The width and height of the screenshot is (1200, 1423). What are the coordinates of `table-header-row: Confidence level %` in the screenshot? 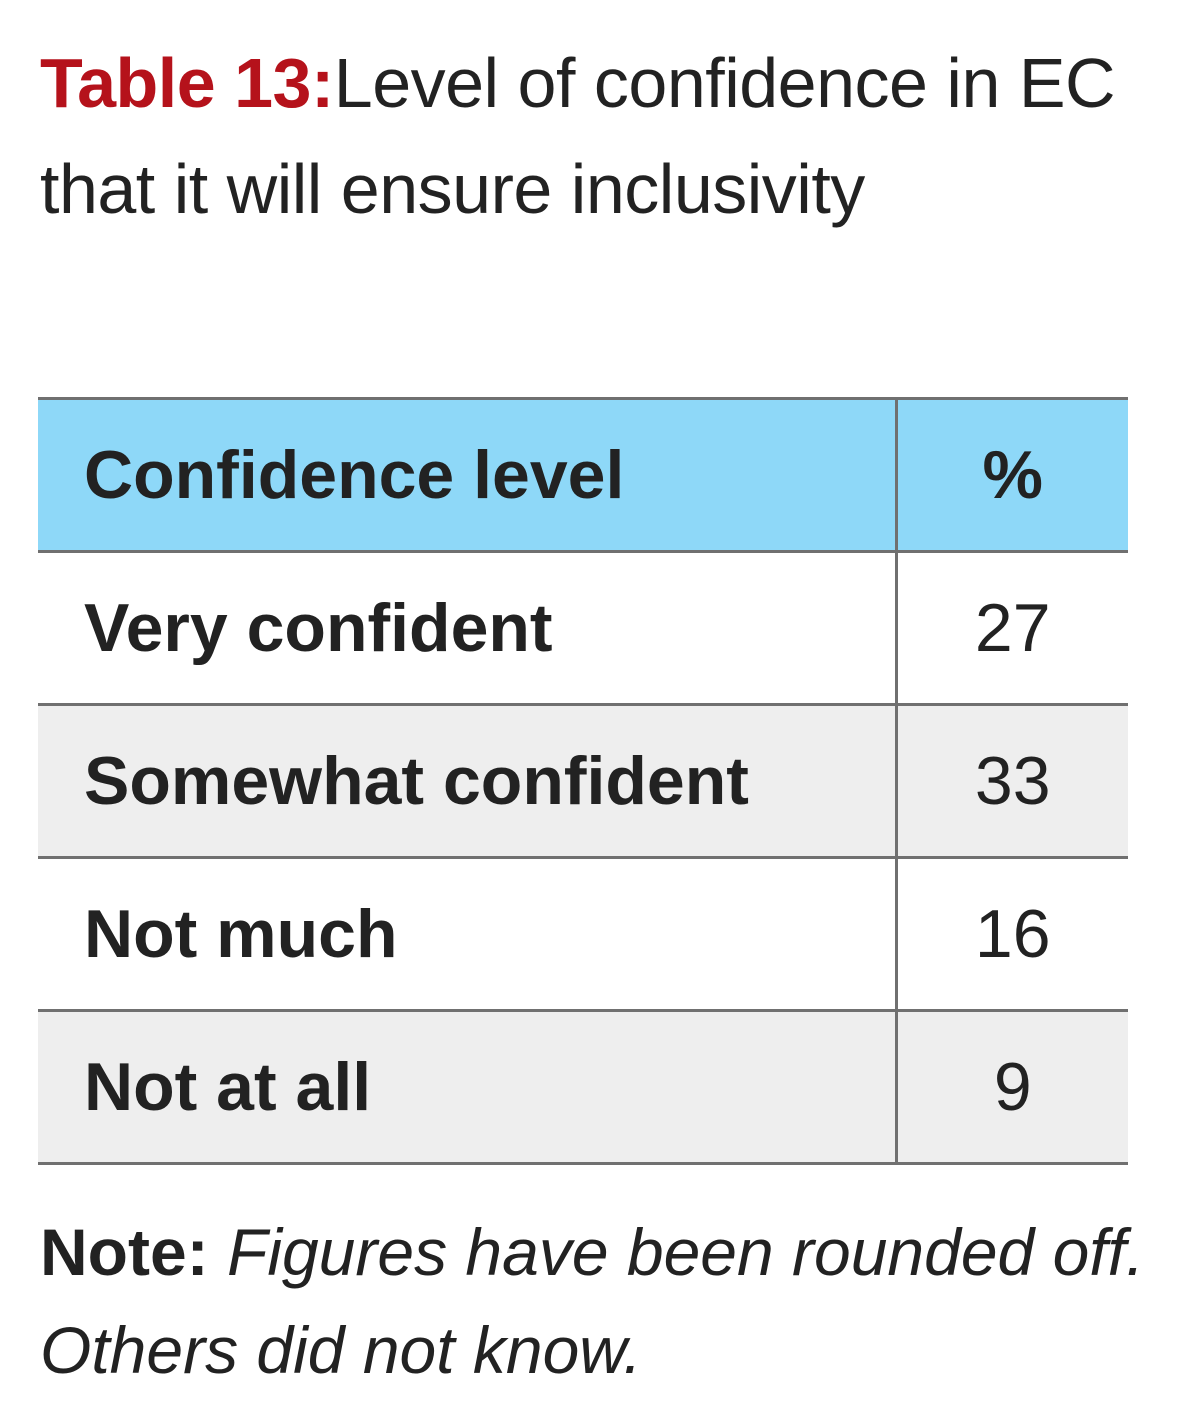 It's located at (583, 475).